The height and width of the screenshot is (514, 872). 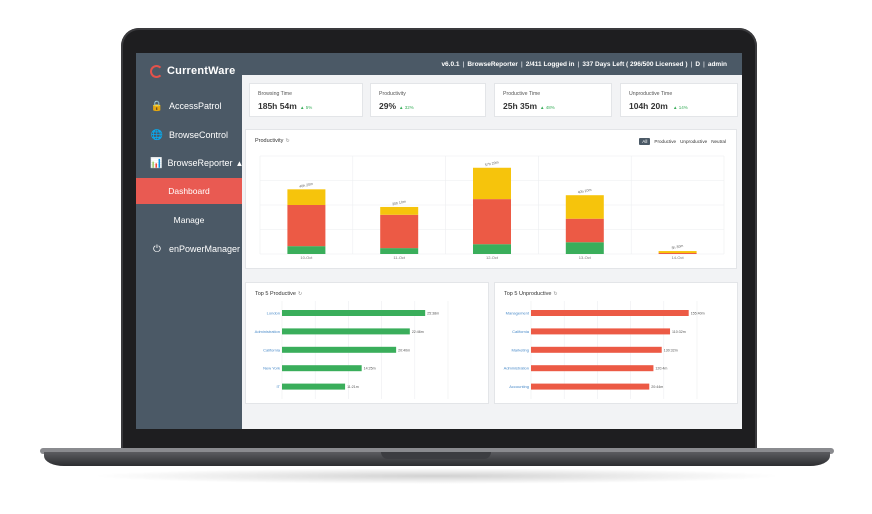 What do you see at coordinates (199, 135) in the screenshot?
I see `sidebar-item-label: BrowseControl` at bounding box center [199, 135].